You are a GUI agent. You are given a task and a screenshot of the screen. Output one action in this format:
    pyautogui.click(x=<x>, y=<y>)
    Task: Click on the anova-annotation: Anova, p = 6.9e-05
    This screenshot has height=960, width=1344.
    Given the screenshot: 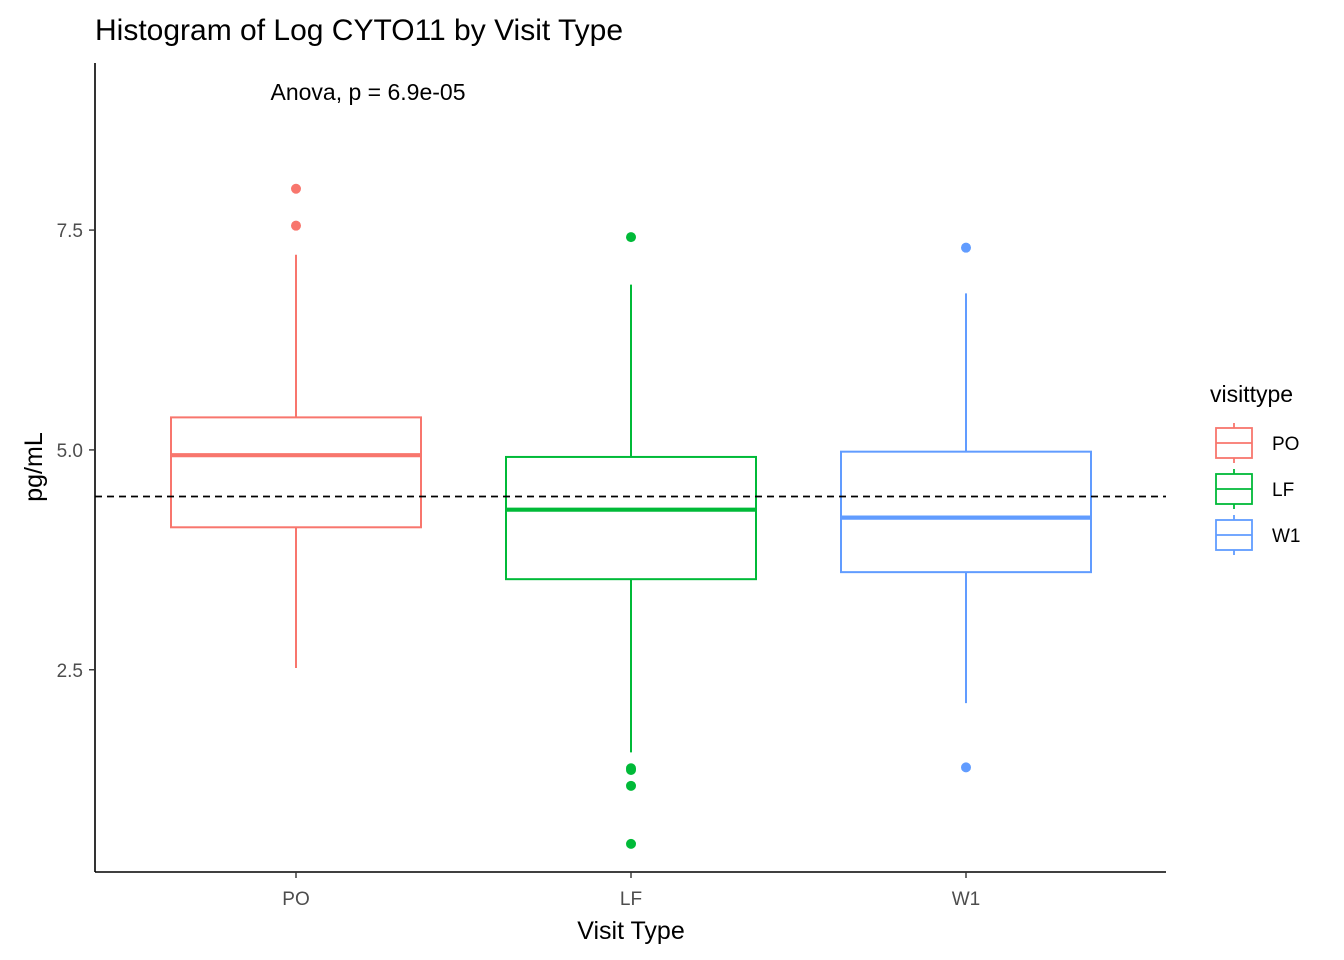 What is the action you would take?
    pyautogui.click(x=367, y=92)
    